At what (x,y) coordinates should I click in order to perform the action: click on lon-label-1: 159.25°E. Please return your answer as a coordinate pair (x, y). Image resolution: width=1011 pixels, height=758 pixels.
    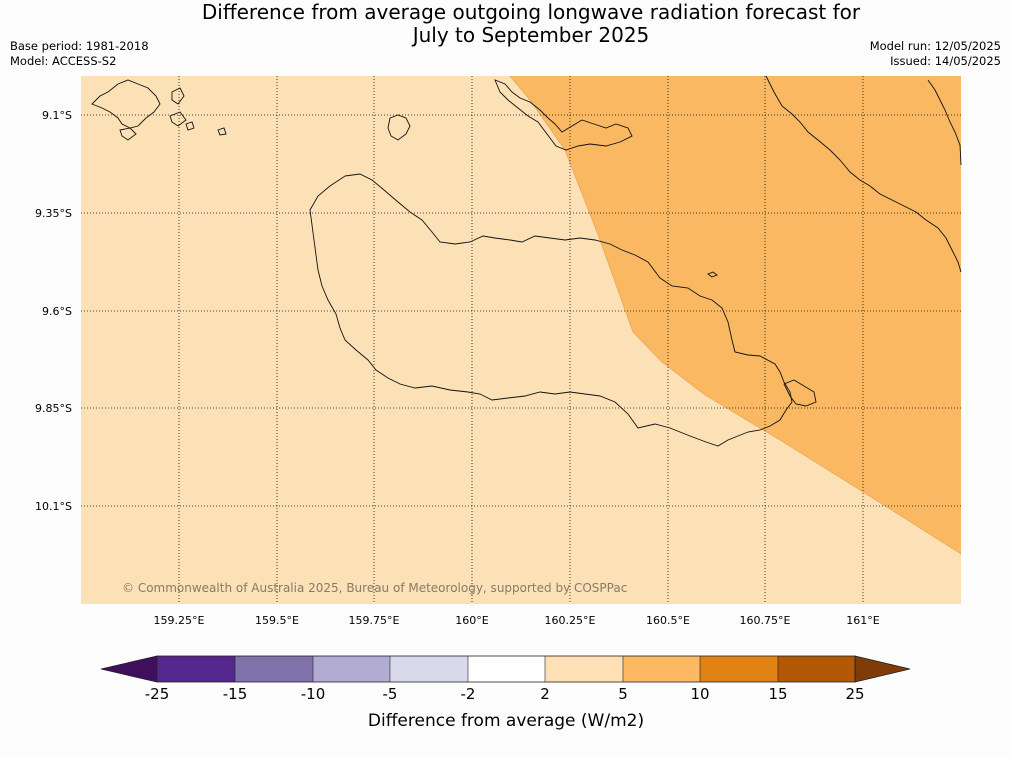
    Looking at the image, I should click on (179, 620).